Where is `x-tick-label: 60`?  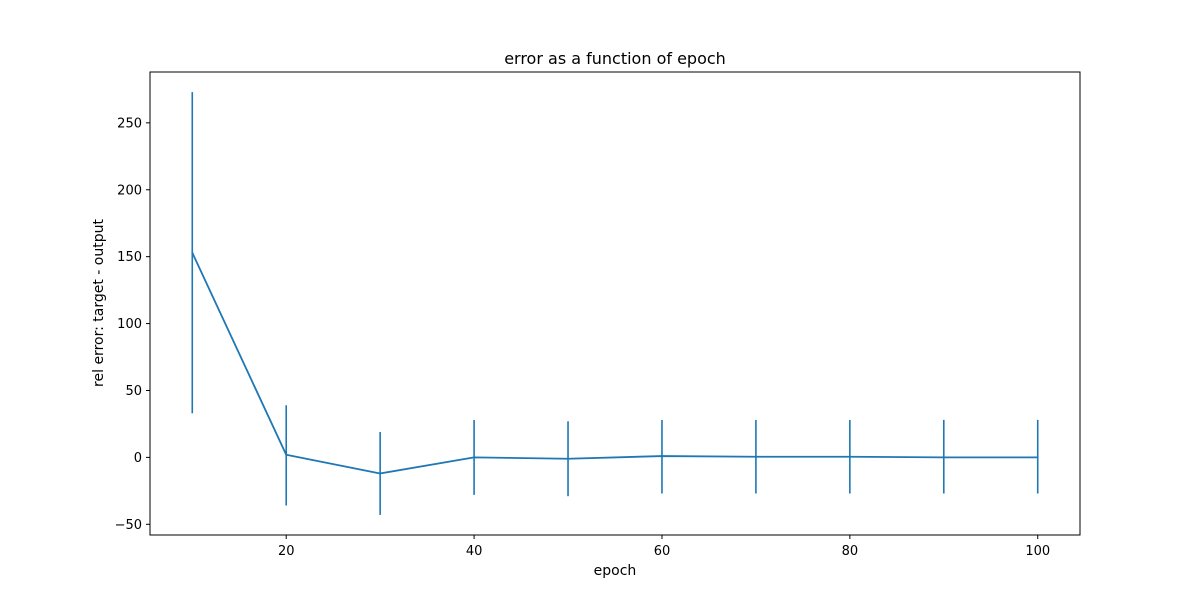
x-tick-label: 60 is located at coordinates (662, 551).